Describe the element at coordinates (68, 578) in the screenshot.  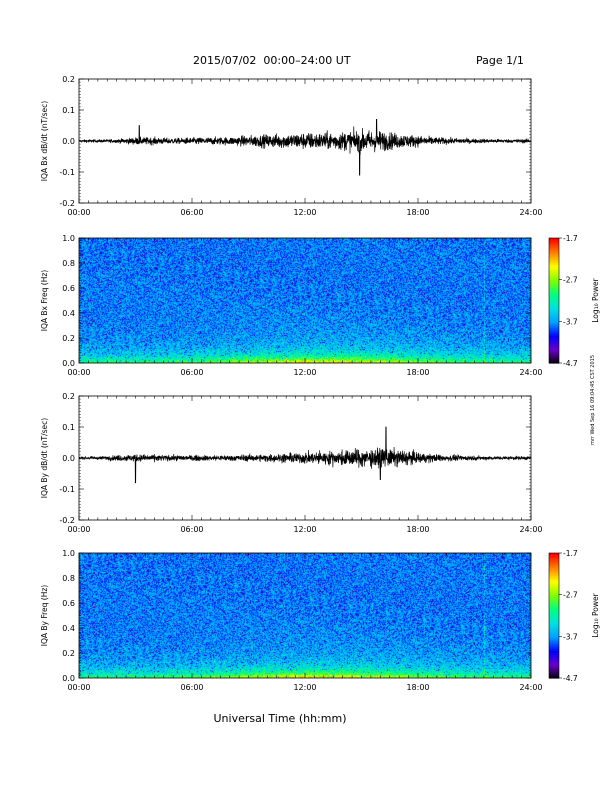
I see `y-tick-label: 0.8` at that location.